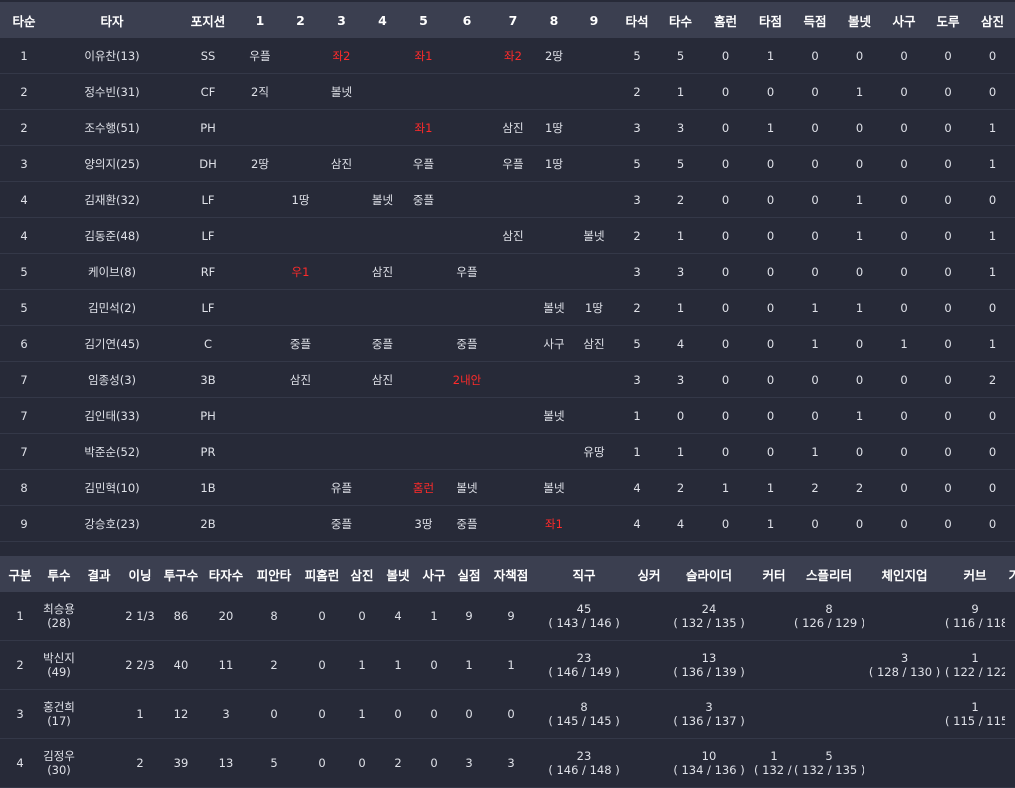 The width and height of the screenshot is (1015, 788). What do you see at coordinates (469, 714) in the screenshot?
I see `pitching-stat-runs: 0` at bounding box center [469, 714].